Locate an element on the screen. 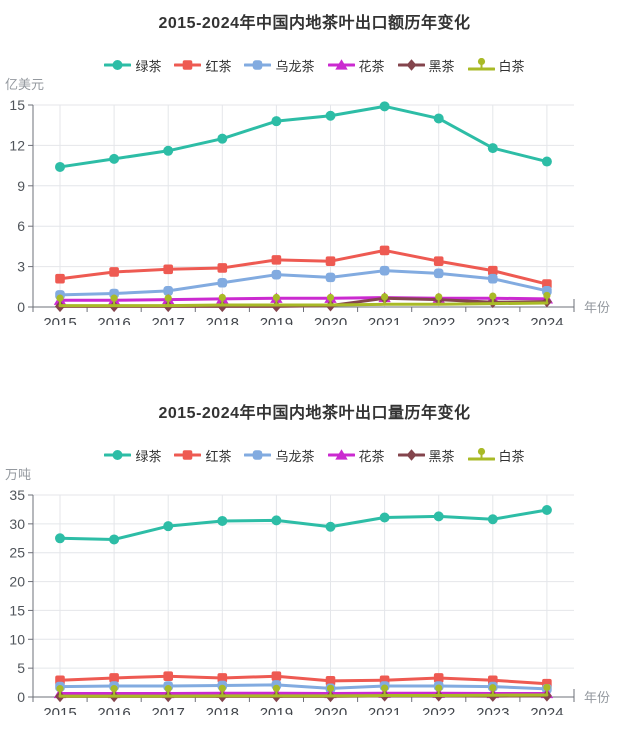 This screenshot has height=743, width=629. series-black-tea is located at coordinates (303, 267).